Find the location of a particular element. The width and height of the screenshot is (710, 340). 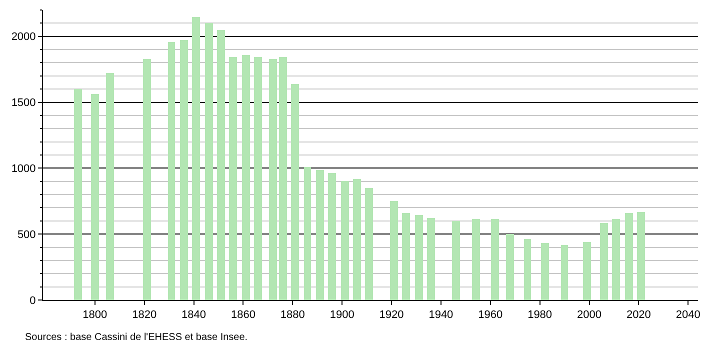

x-tick-label: 1920 is located at coordinates (391, 315).